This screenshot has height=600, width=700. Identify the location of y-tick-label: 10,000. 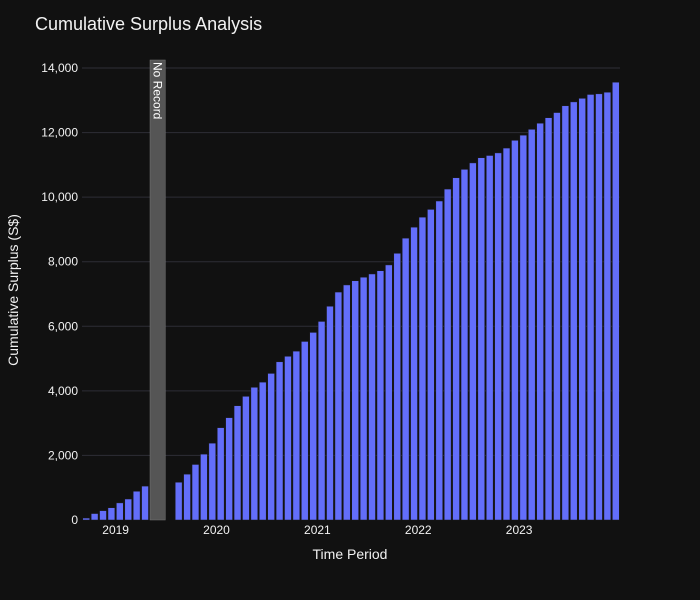
(59, 197).